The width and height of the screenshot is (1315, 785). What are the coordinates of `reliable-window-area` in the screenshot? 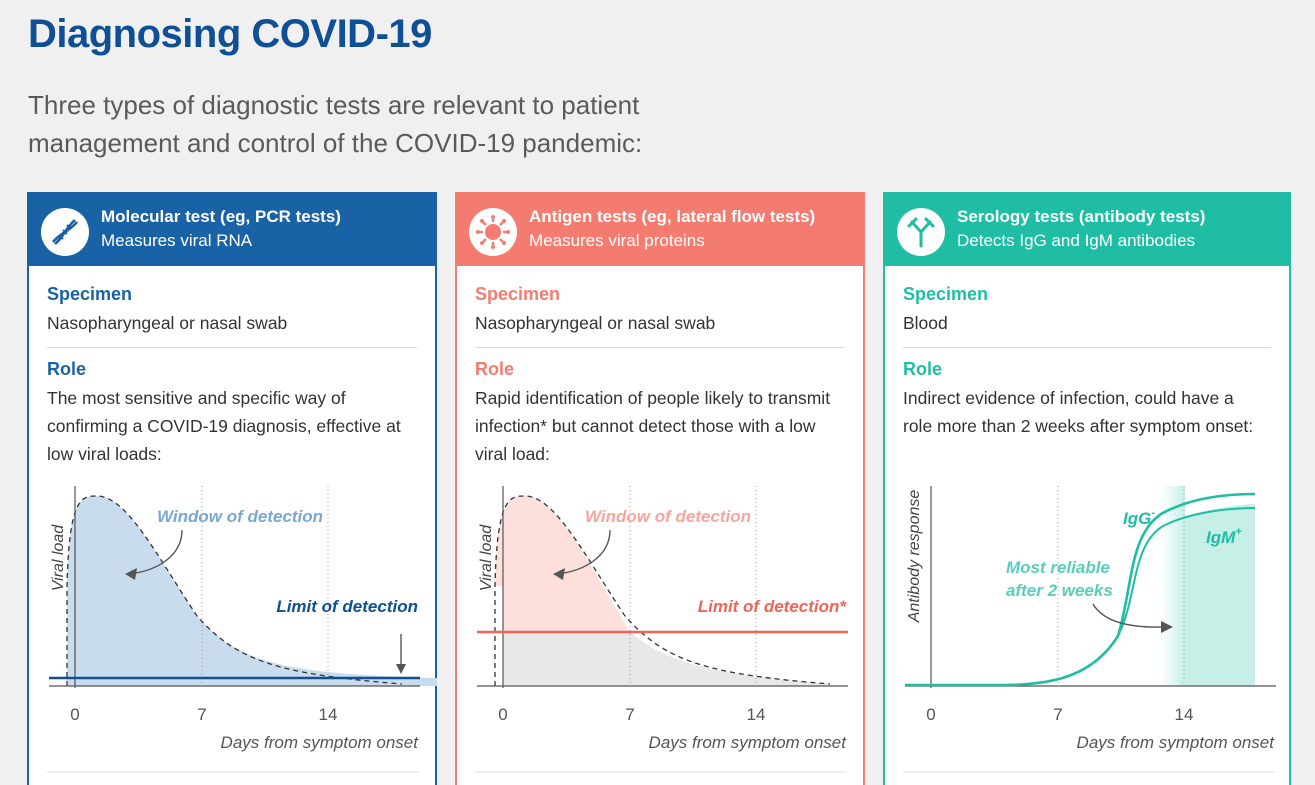 It's located at (1220, 595).